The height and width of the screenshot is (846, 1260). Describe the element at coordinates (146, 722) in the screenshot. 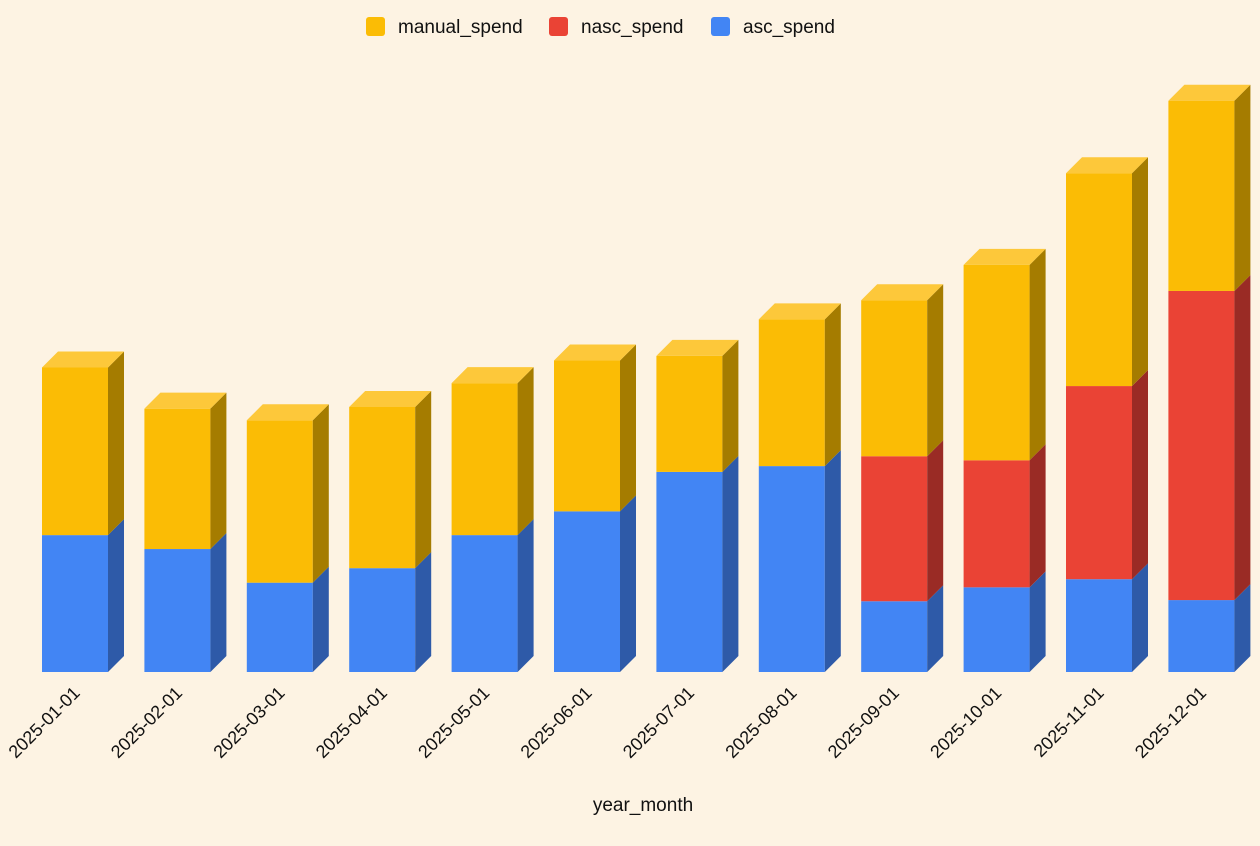

I see `x-tick-label: 2025-02-01` at that location.